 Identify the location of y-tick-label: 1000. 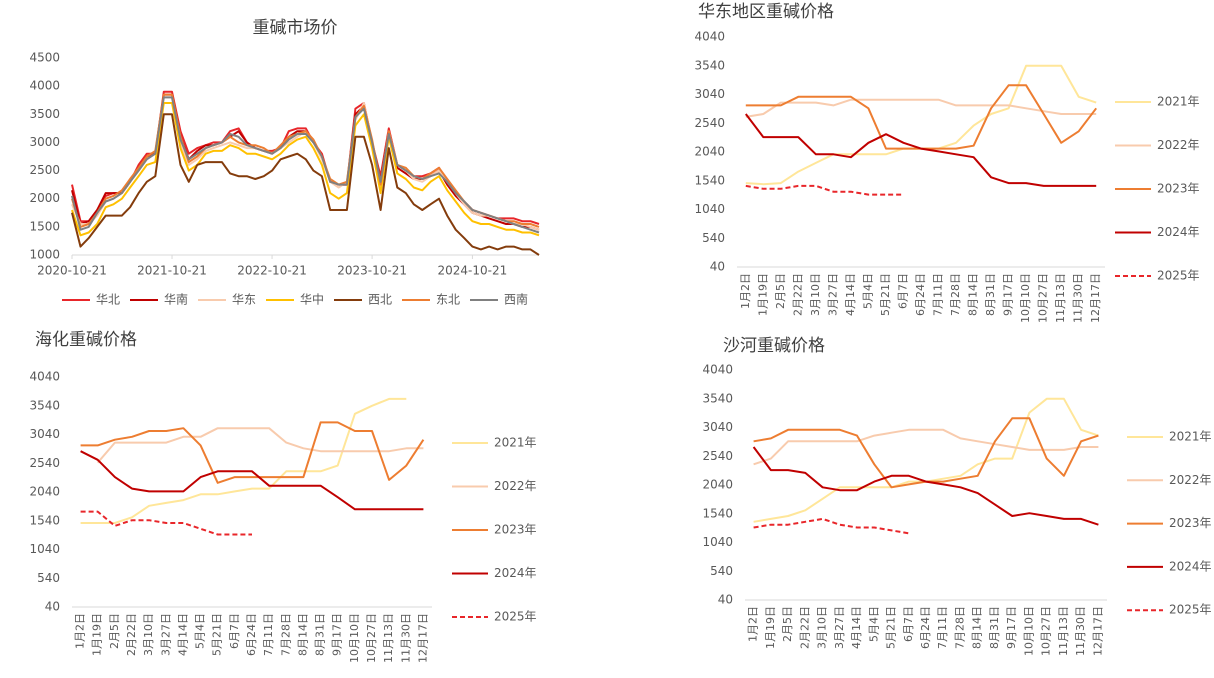
(44, 255).